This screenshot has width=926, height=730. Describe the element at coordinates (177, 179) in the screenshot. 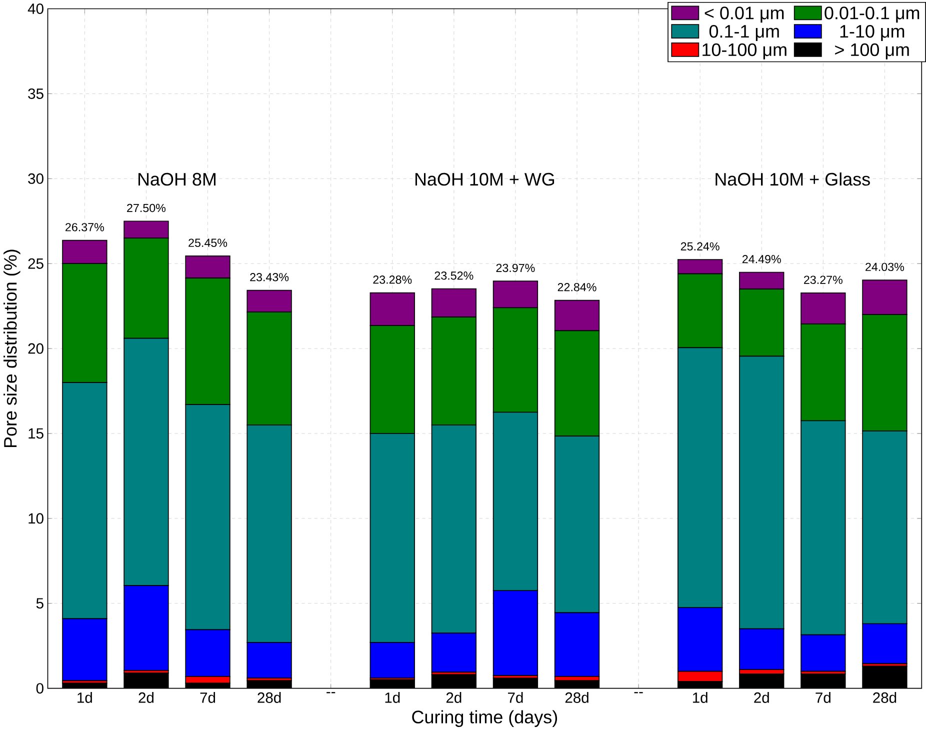

I see `annotation: NaOH 8M` at that location.